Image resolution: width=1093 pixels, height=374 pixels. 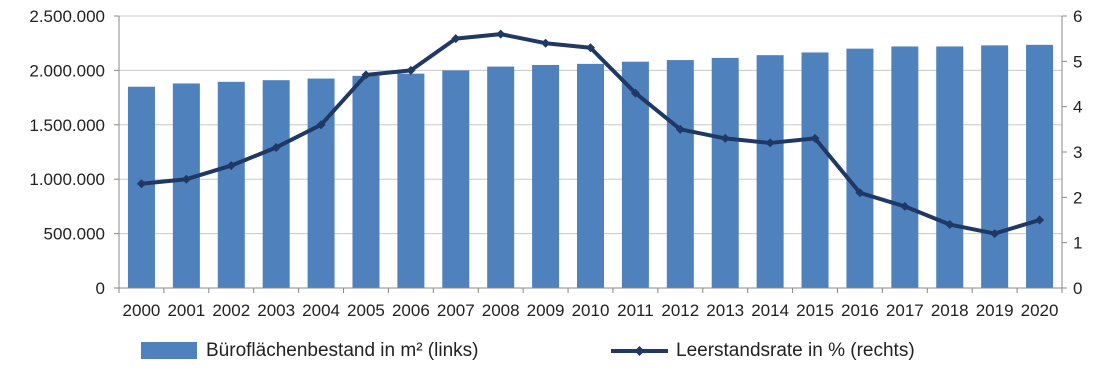 What do you see at coordinates (231, 310) in the screenshot?
I see `x-tick-label: 2002` at bounding box center [231, 310].